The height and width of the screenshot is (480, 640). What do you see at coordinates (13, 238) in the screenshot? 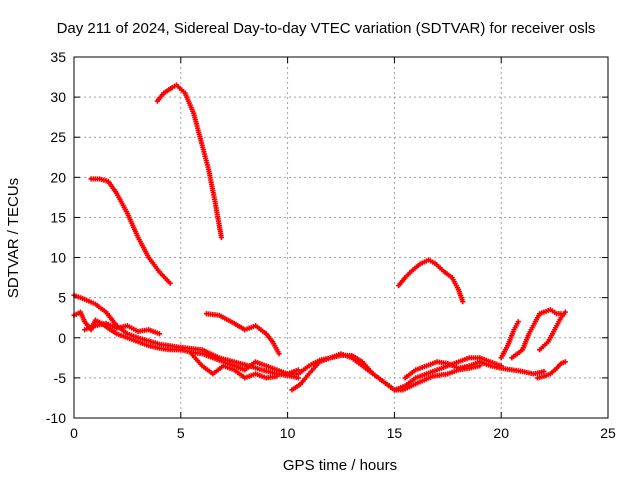
I see `y-axis-label: SDTVAR / TECUs` at bounding box center [13, 238].